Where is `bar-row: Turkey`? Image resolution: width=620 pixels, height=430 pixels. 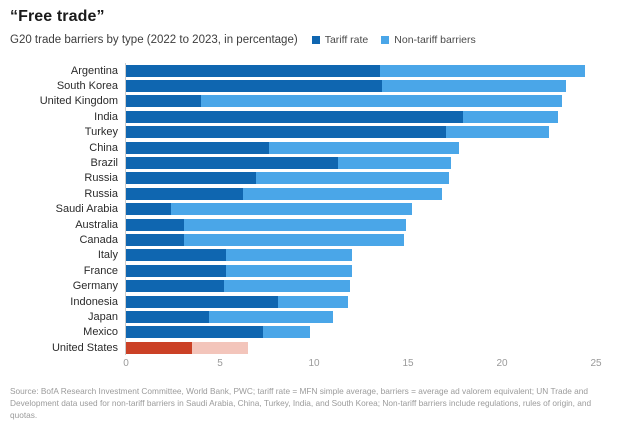
bar-row: Turkey is located at coordinates (310, 132).